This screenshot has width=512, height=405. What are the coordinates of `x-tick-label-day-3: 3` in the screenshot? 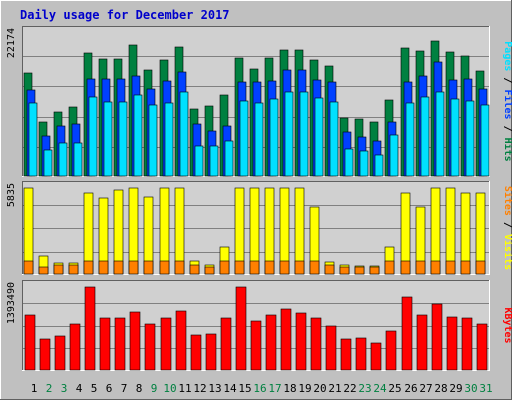 It's located at (64, 388).